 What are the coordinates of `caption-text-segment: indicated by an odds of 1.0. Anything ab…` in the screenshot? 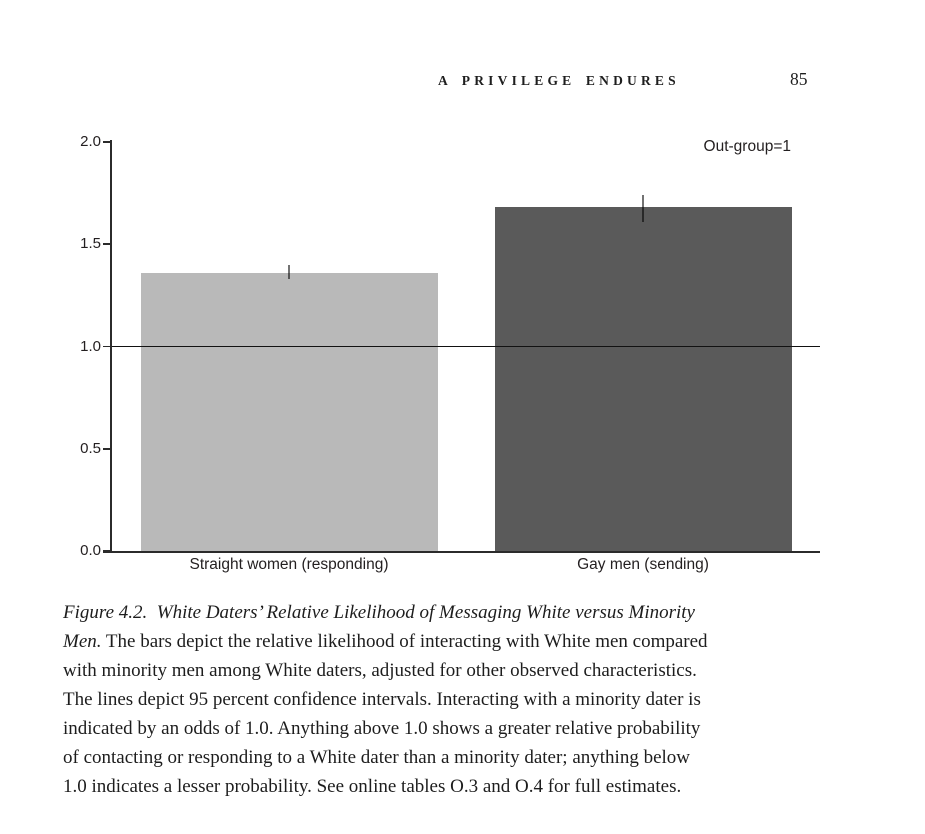 It's located at (382, 728).